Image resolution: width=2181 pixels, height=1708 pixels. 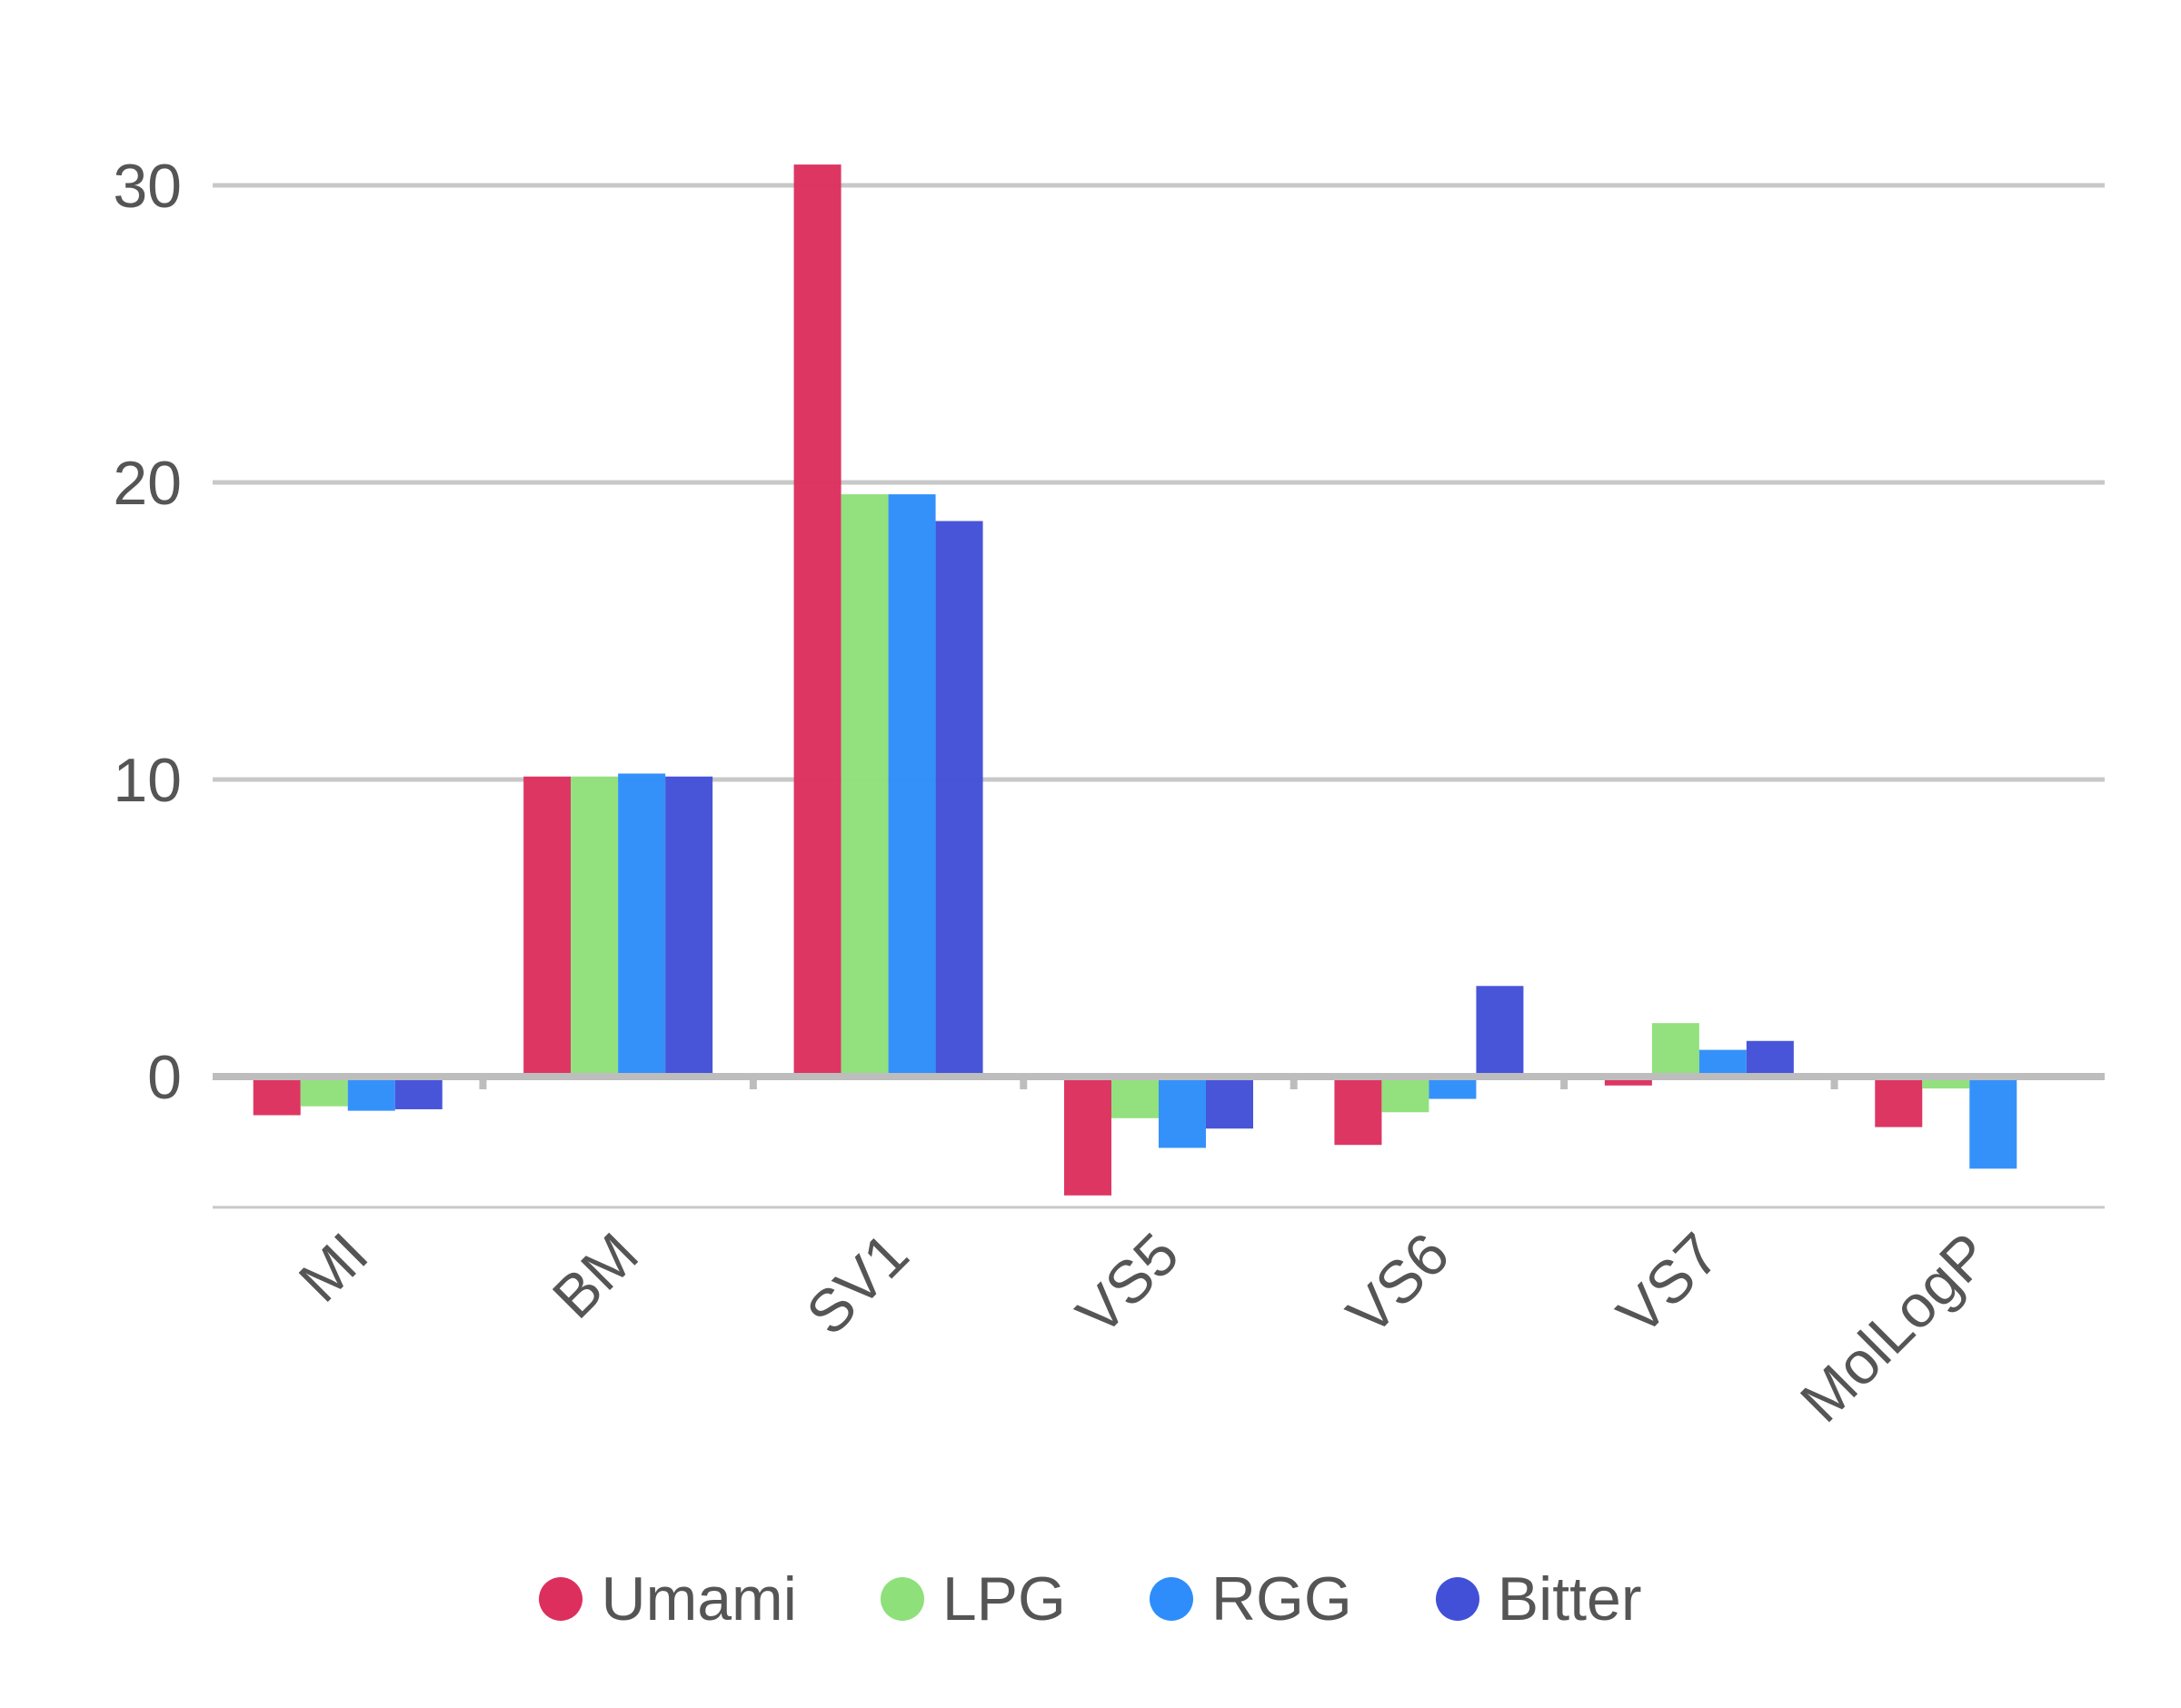 What do you see at coordinates (1628, 1081) in the screenshot?
I see `bar-umami-vs7` at bounding box center [1628, 1081].